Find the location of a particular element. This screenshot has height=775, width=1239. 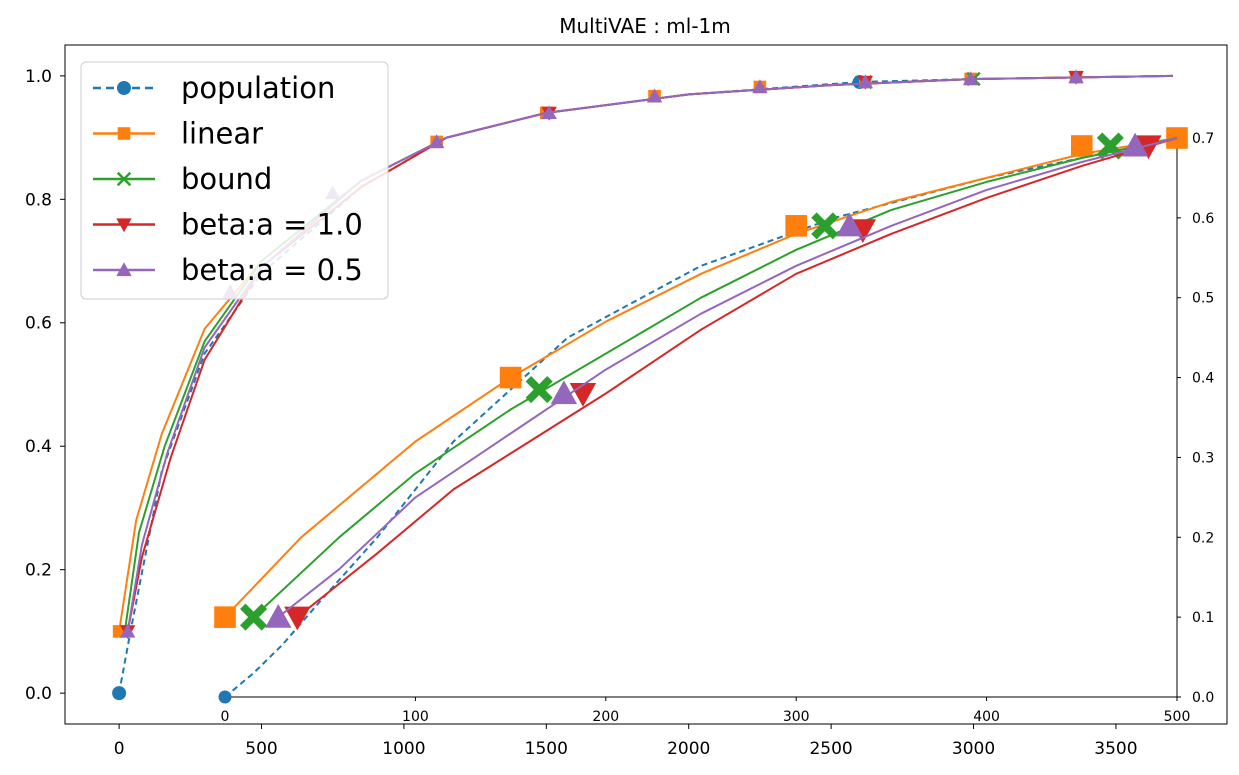

legend-label: linear is located at coordinates (222, 134).